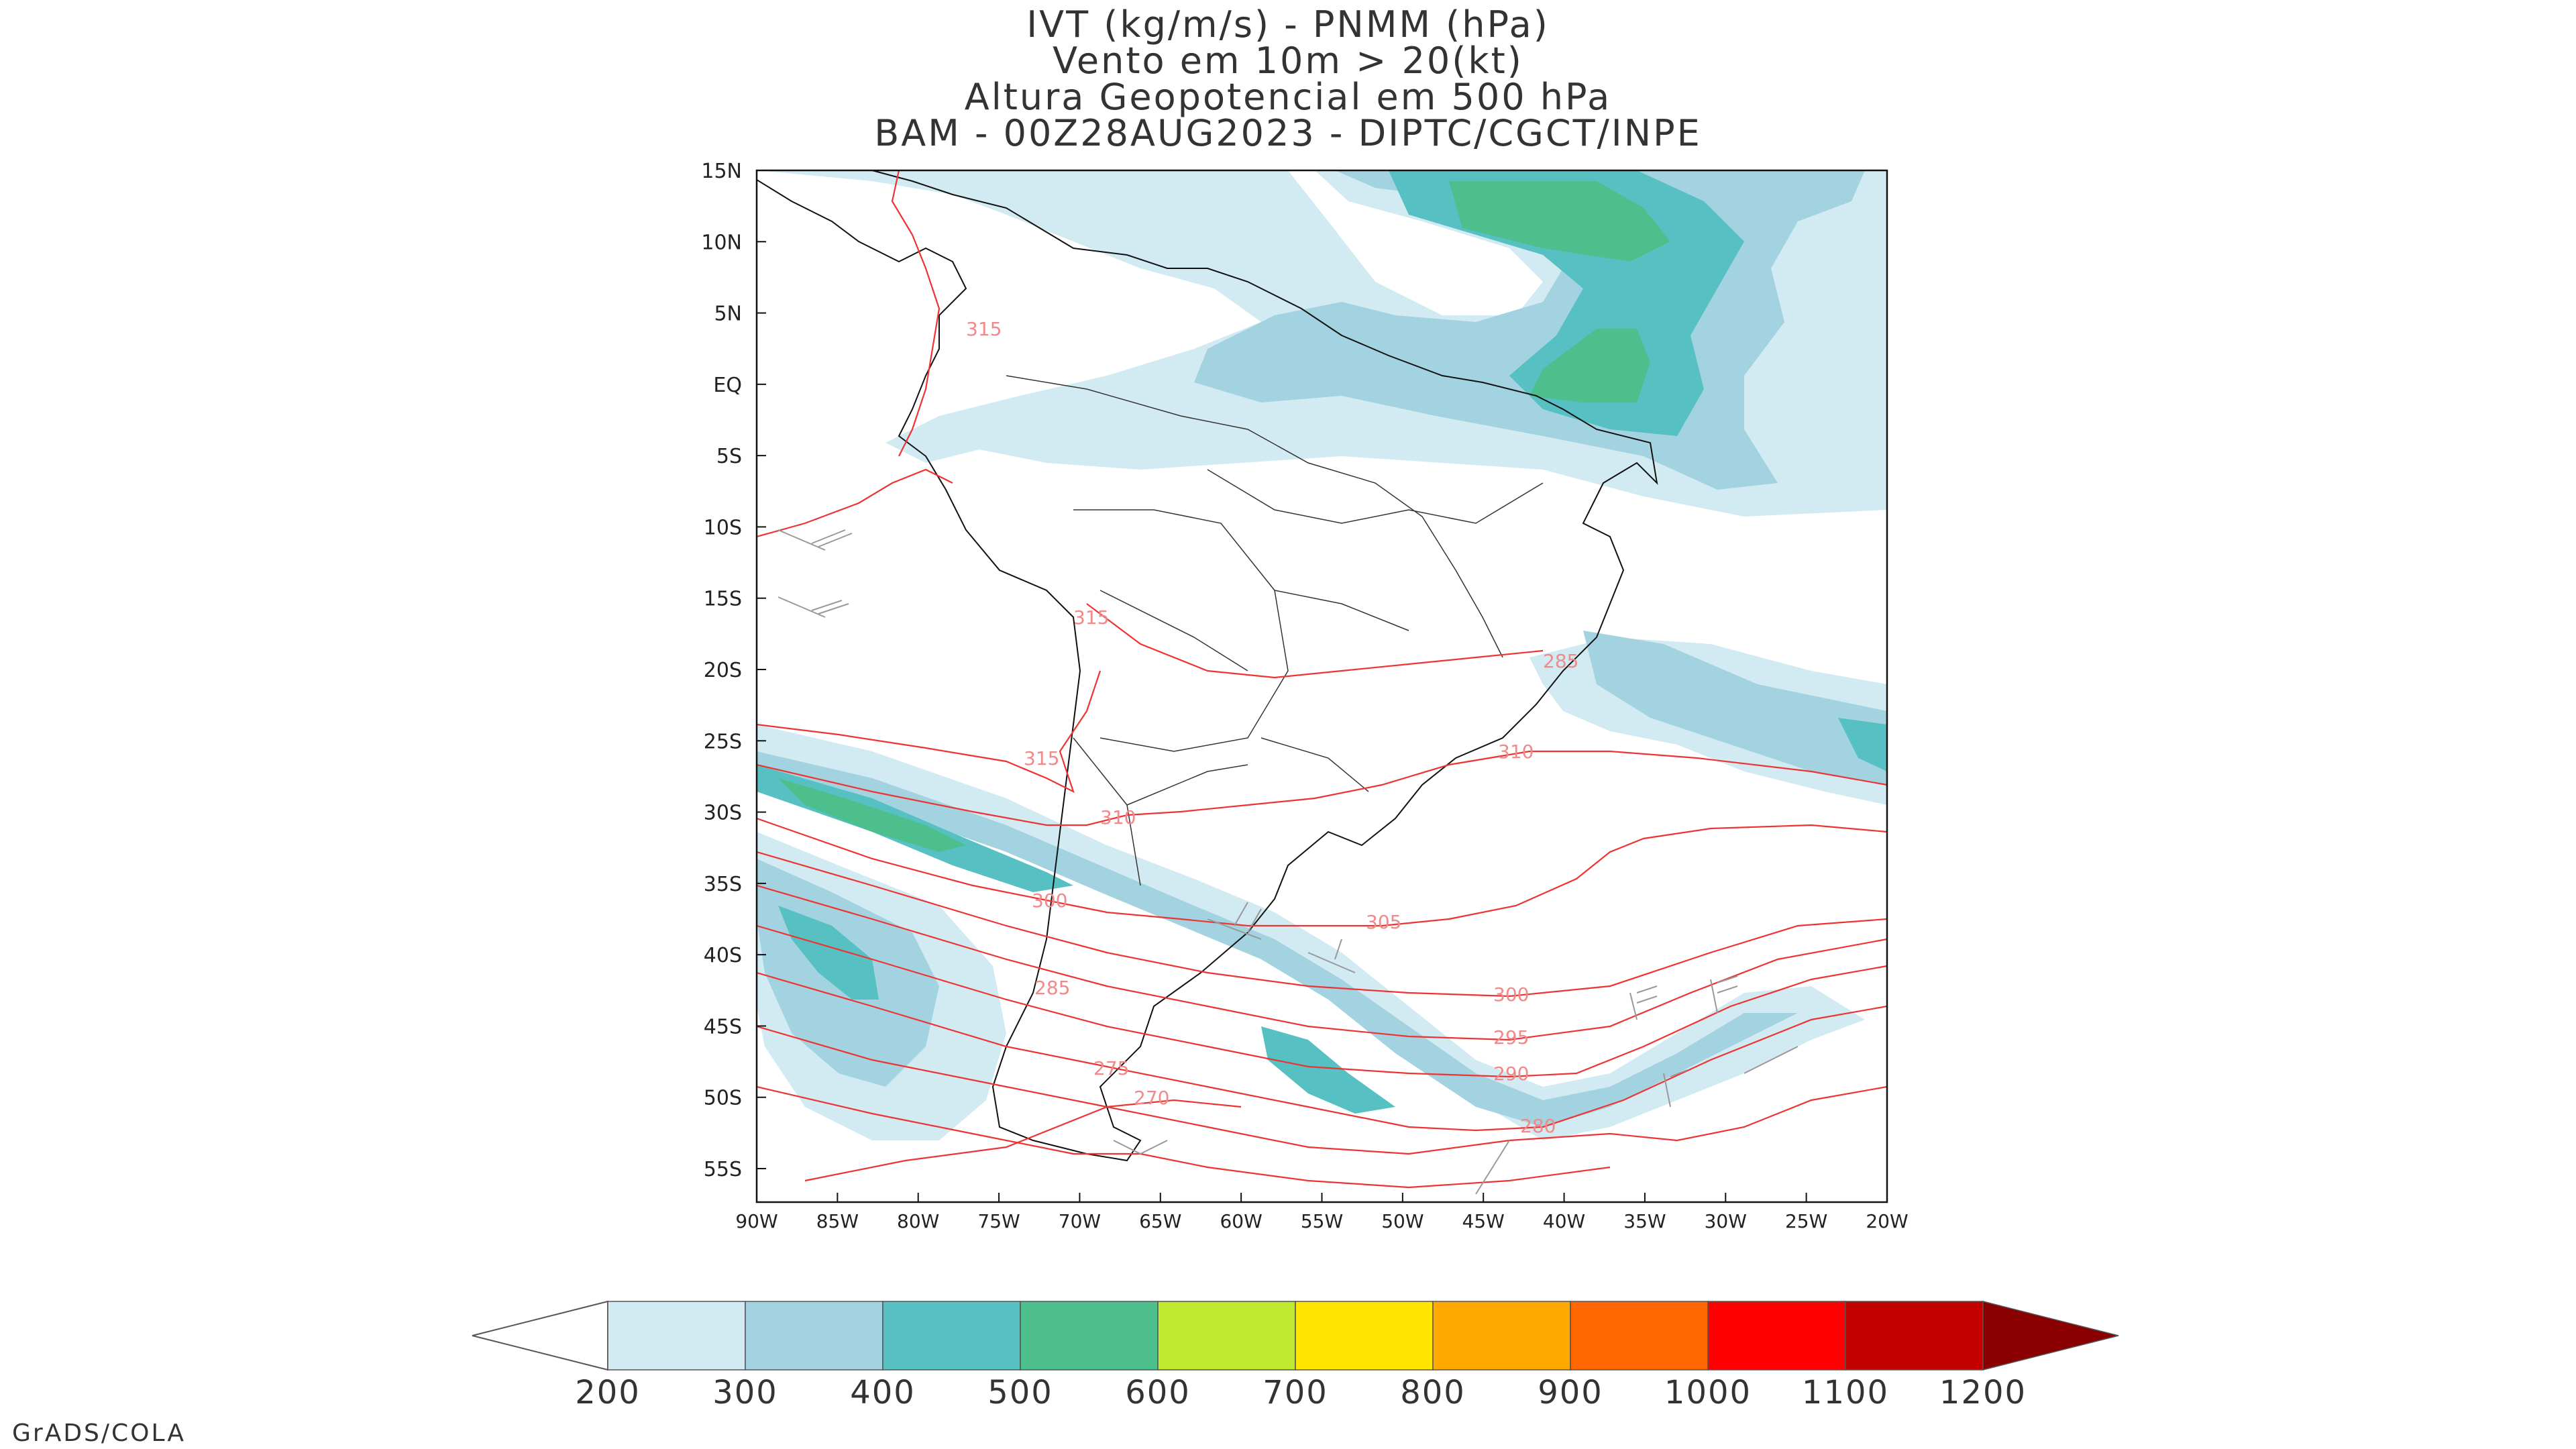  I want to click on colorbar: 200 300 400 500 600 700 800 900 1000 1100 1200, so click(1295, 1355).